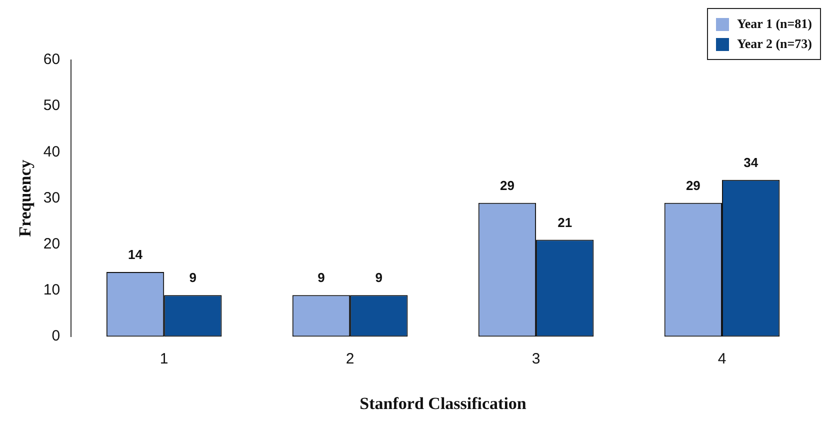 The height and width of the screenshot is (431, 829). Describe the element at coordinates (164, 359) in the screenshot. I see `x-tick-label: 1` at that location.